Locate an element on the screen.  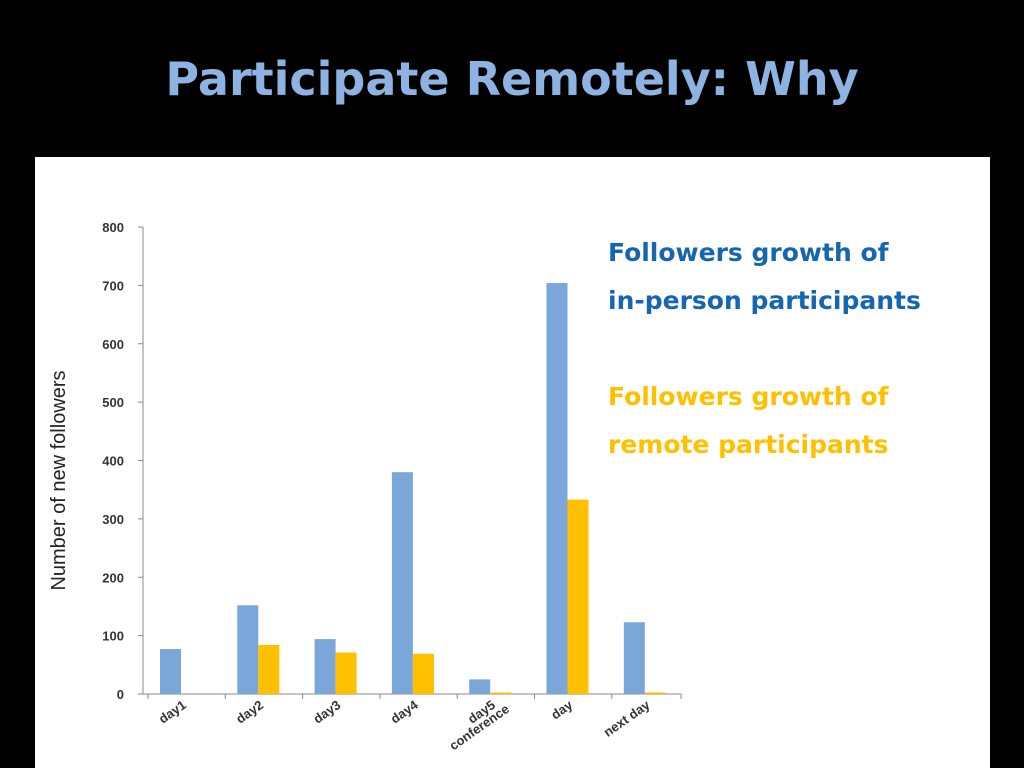
legend-inperson-line2: in-person participants is located at coordinates (764, 300).